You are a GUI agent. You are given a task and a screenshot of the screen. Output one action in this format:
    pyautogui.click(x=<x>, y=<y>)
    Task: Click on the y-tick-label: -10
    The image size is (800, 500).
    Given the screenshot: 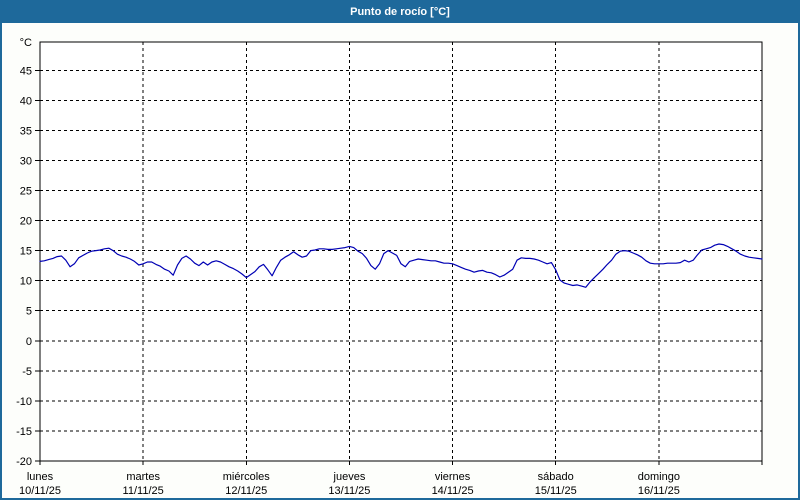 What is the action you would take?
    pyautogui.click(x=24, y=402)
    